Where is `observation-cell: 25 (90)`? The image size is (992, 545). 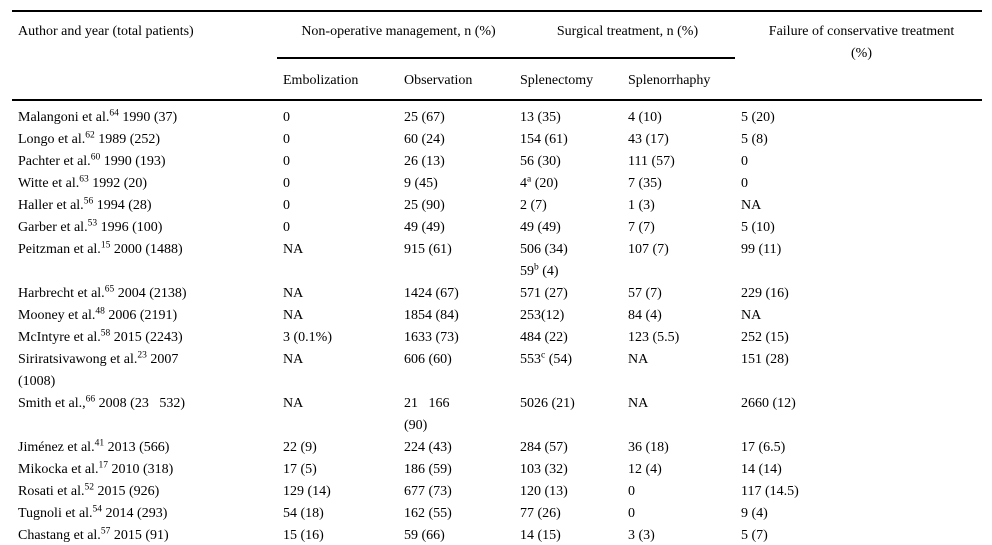
observation-cell: 25 (90) is located at coordinates (424, 205).